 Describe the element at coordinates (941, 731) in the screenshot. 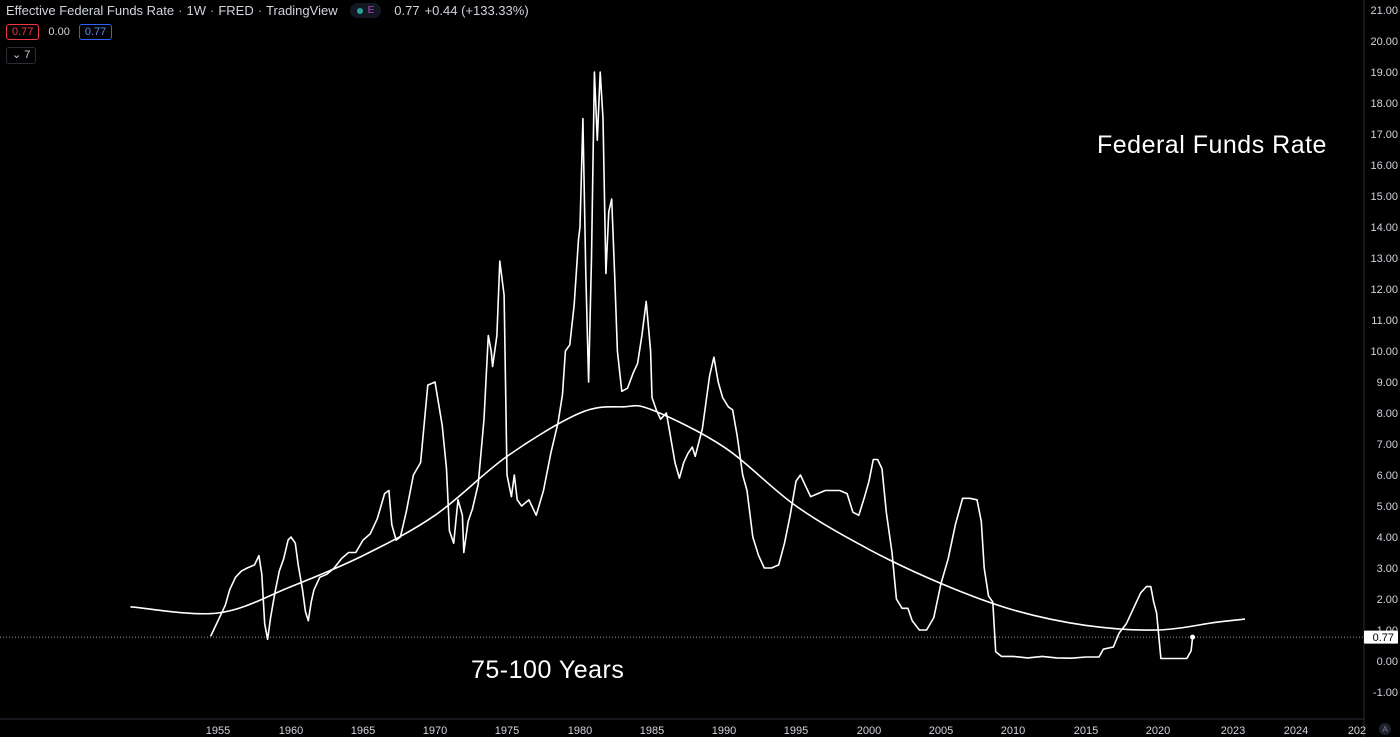

I see `time-axis-tick-label: 2005` at that location.